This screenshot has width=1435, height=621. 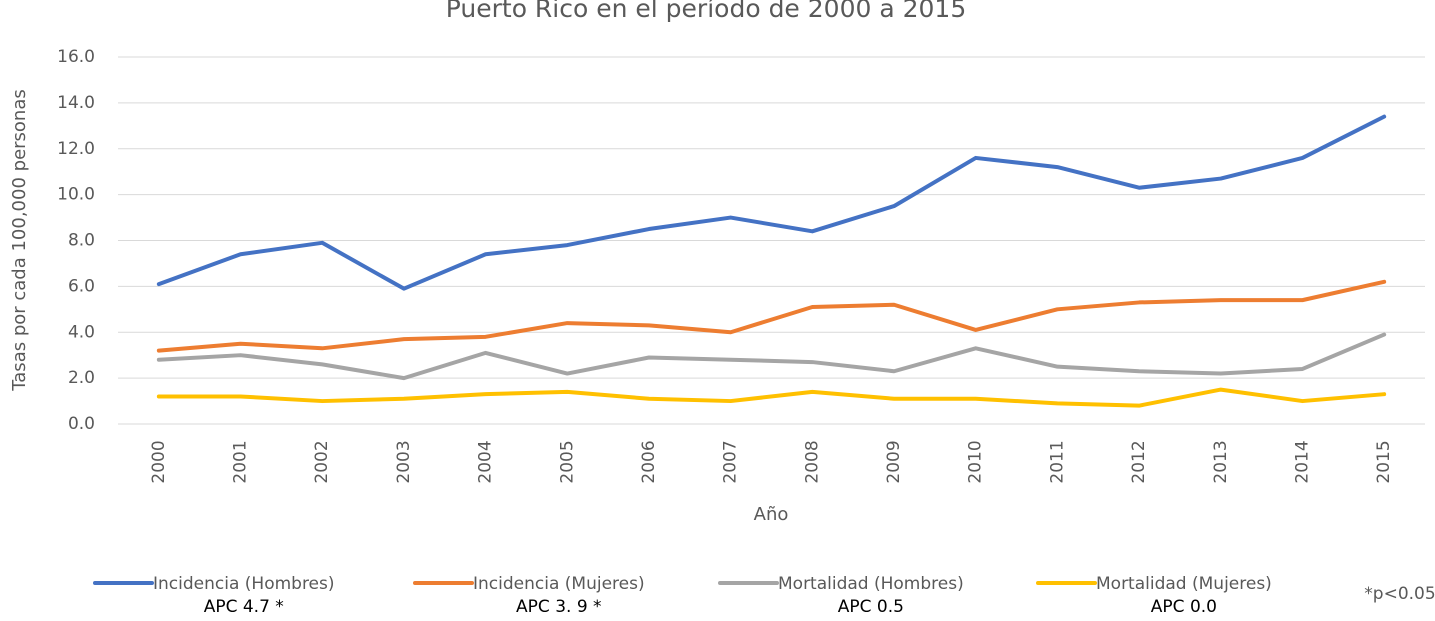 What do you see at coordinates (404, 461) in the screenshot?
I see `x-tick-label: 2003` at bounding box center [404, 461].